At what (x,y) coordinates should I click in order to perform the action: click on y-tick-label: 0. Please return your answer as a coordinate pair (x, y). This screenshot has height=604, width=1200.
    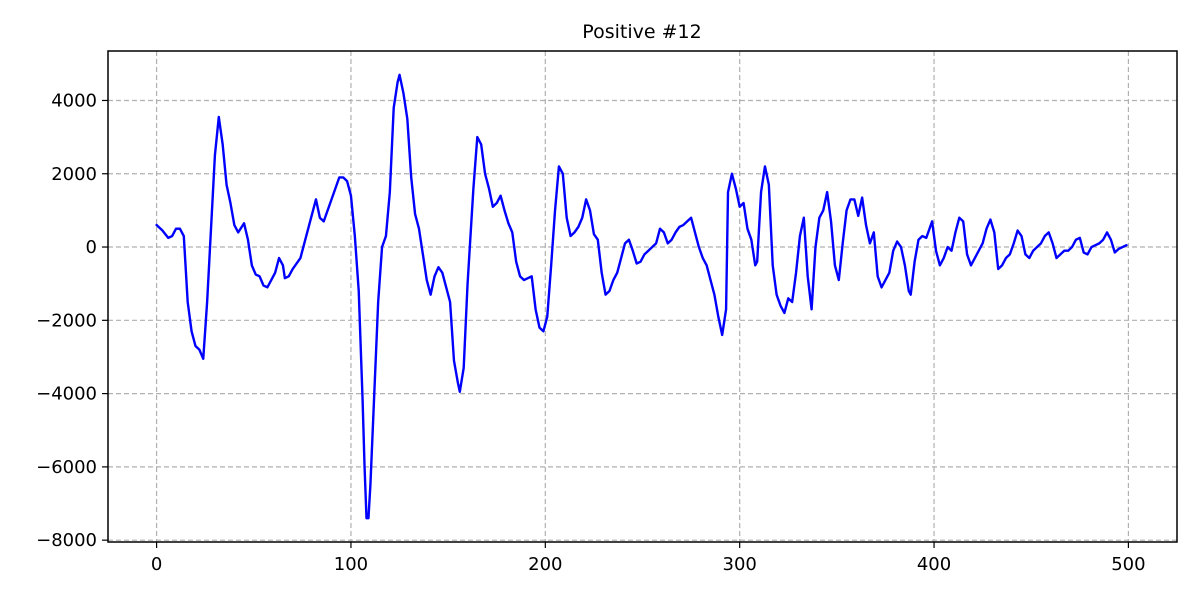
    Looking at the image, I should click on (91, 247).